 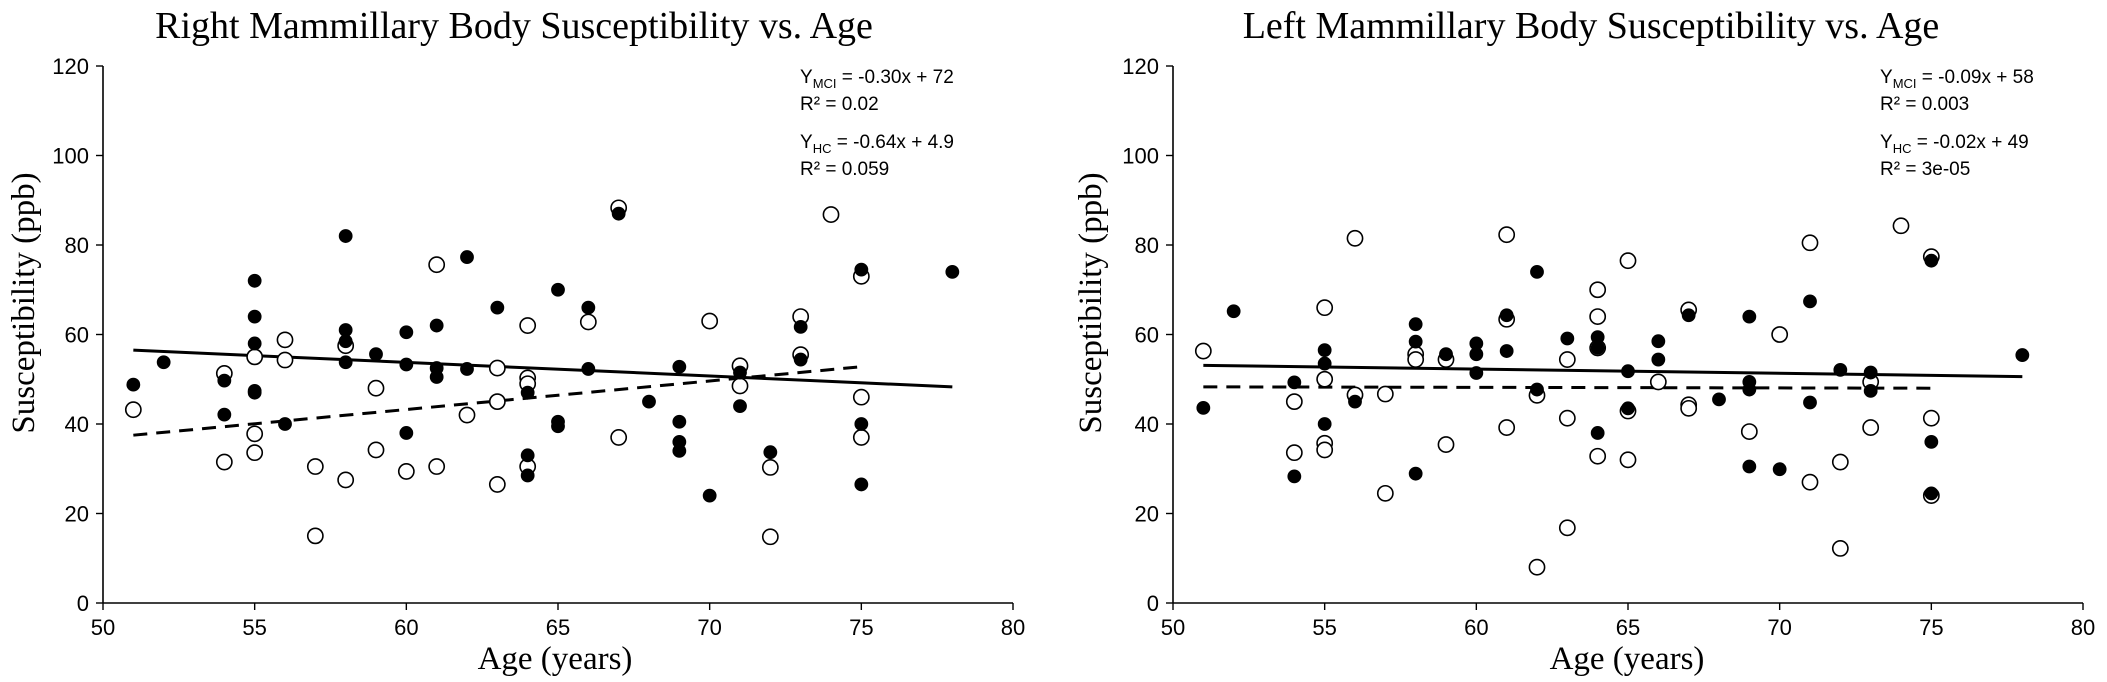 I want to click on y-tick-label: 60, so click(x=77, y=335).